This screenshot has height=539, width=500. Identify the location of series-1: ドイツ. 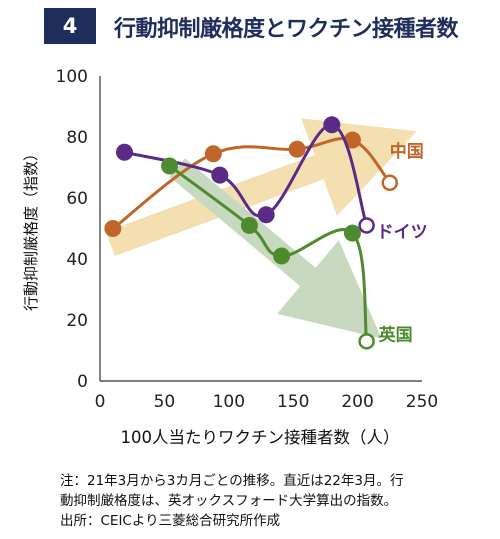
(271, 179).